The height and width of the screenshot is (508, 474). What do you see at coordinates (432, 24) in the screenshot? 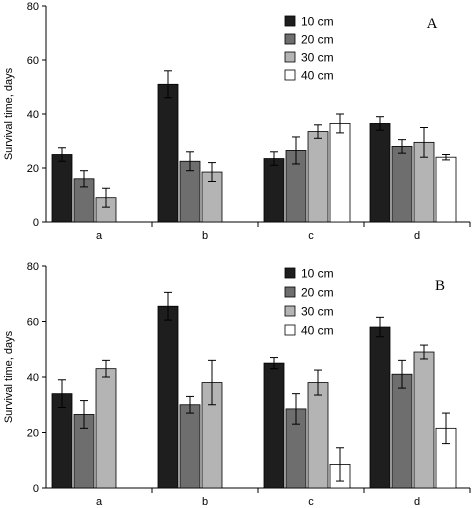
I see `panel-label: A` at bounding box center [432, 24].